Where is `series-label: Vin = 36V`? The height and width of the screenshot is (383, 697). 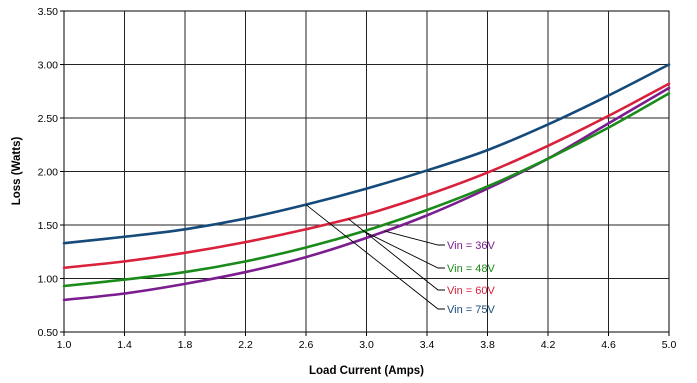
series-label: Vin = 36V is located at coordinates (471, 246).